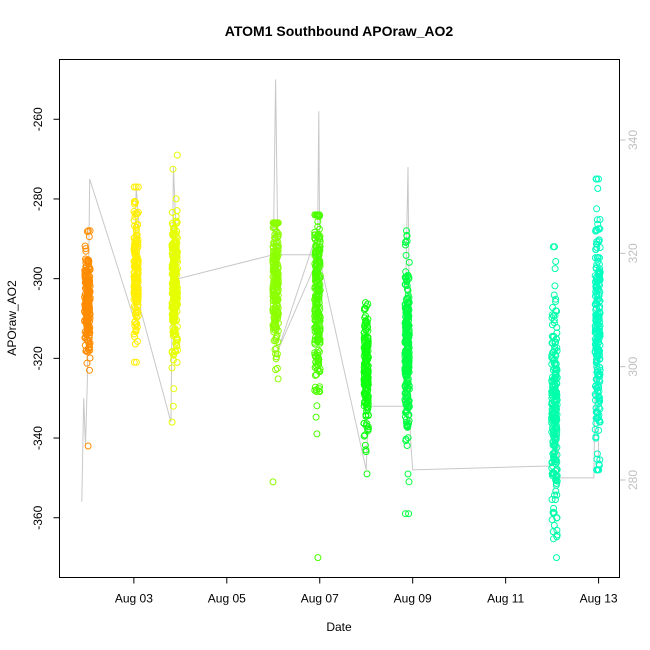  What do you see at coordinates (339, 31) in the screenshot?
I see `chart-title: ATOM1 Southbound APOraw_AO2` at bounding box center [339, 31].